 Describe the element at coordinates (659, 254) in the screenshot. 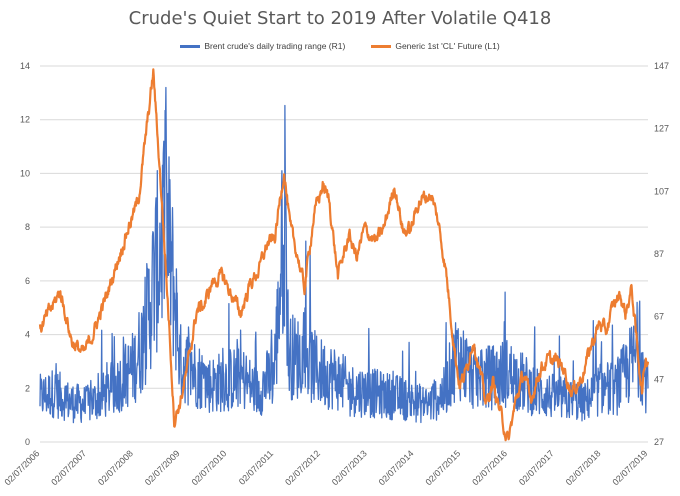

I see `right-tick-label-87: 87` at that location.